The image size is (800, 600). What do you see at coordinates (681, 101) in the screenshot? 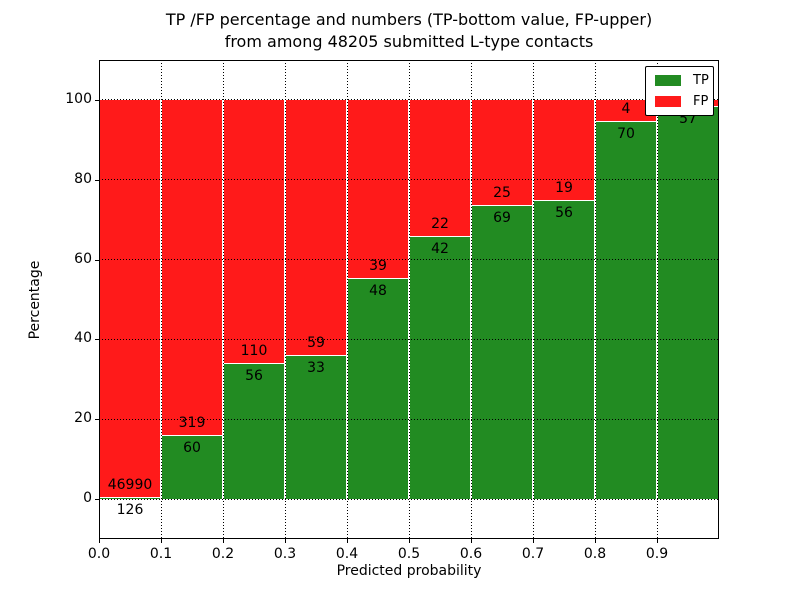
I see `legend-item-fp: FP` at bounding box center [681, 101].